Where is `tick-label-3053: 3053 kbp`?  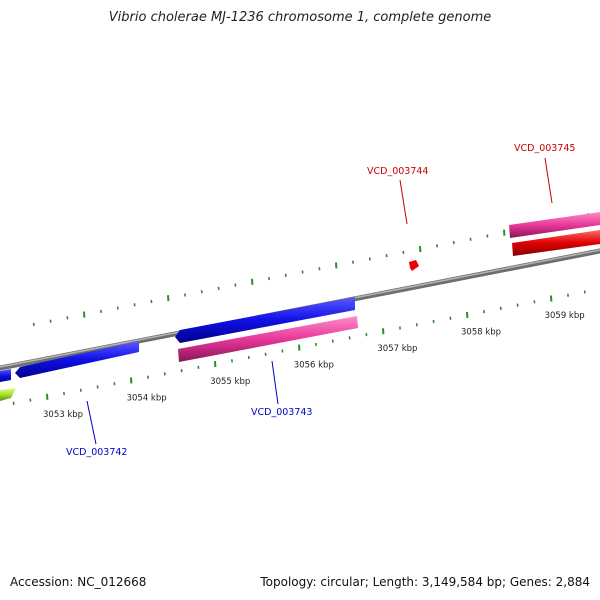 tick-label-3053: 3053 kbp is located at coordinates (63, 415).